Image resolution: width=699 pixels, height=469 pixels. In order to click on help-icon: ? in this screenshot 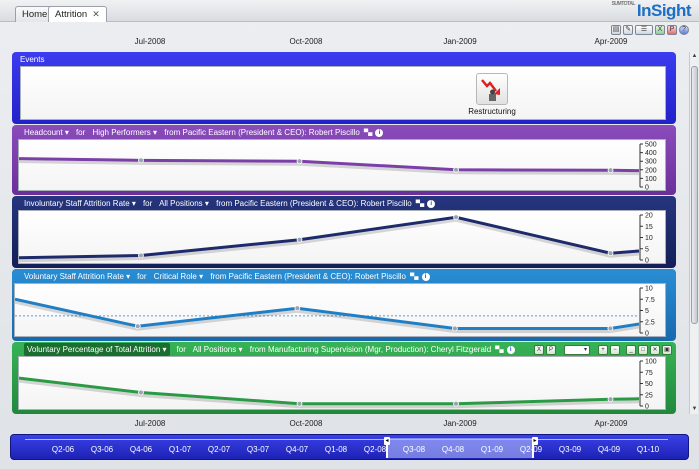, I will do `click(684, 30)`.